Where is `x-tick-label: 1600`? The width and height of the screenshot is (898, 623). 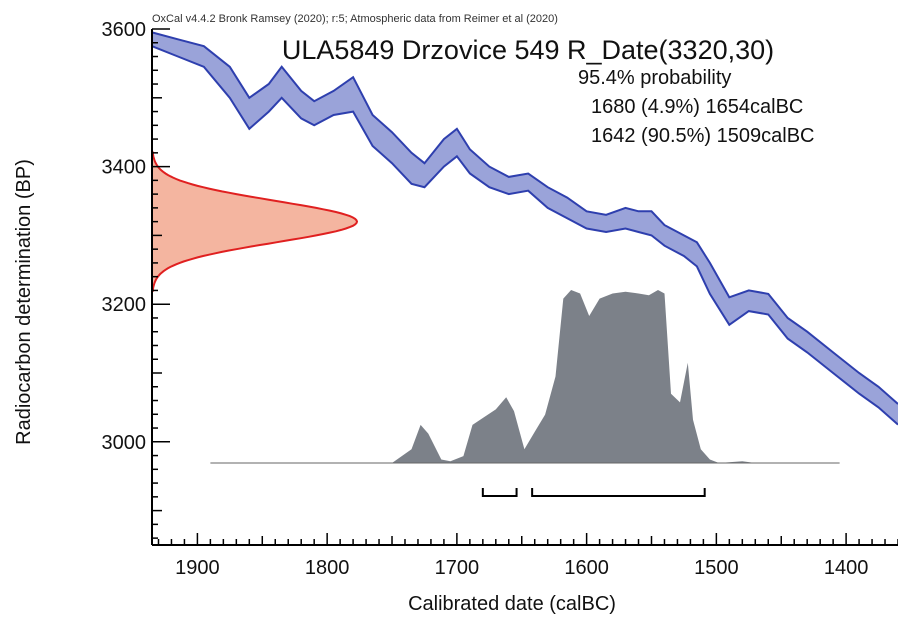 x-tick-label: 1600 is located at coordinates (586, 568).